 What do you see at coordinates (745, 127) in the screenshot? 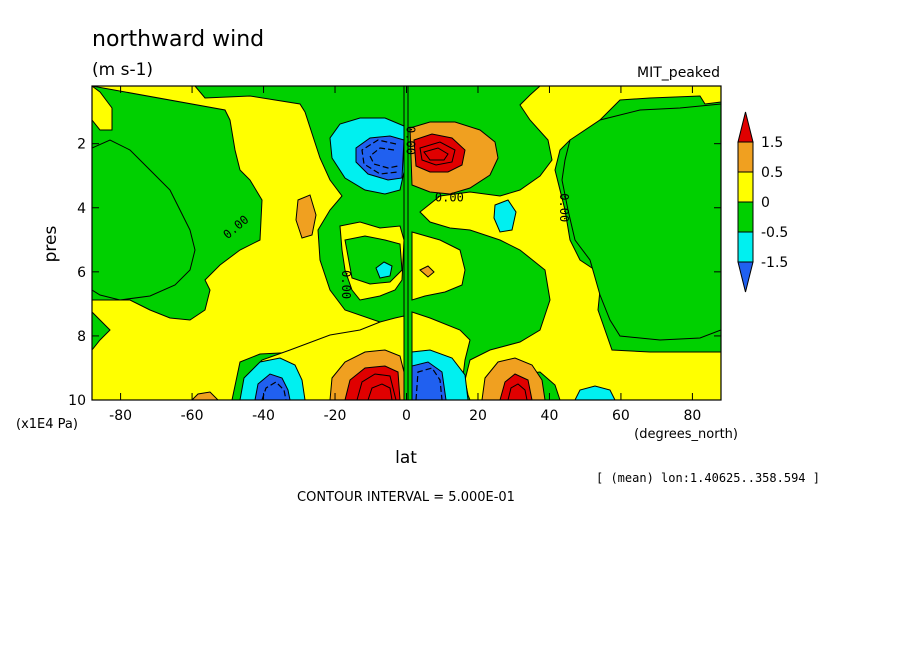
I see `colorbar-arrow-top` at bounding box center [745, 127].